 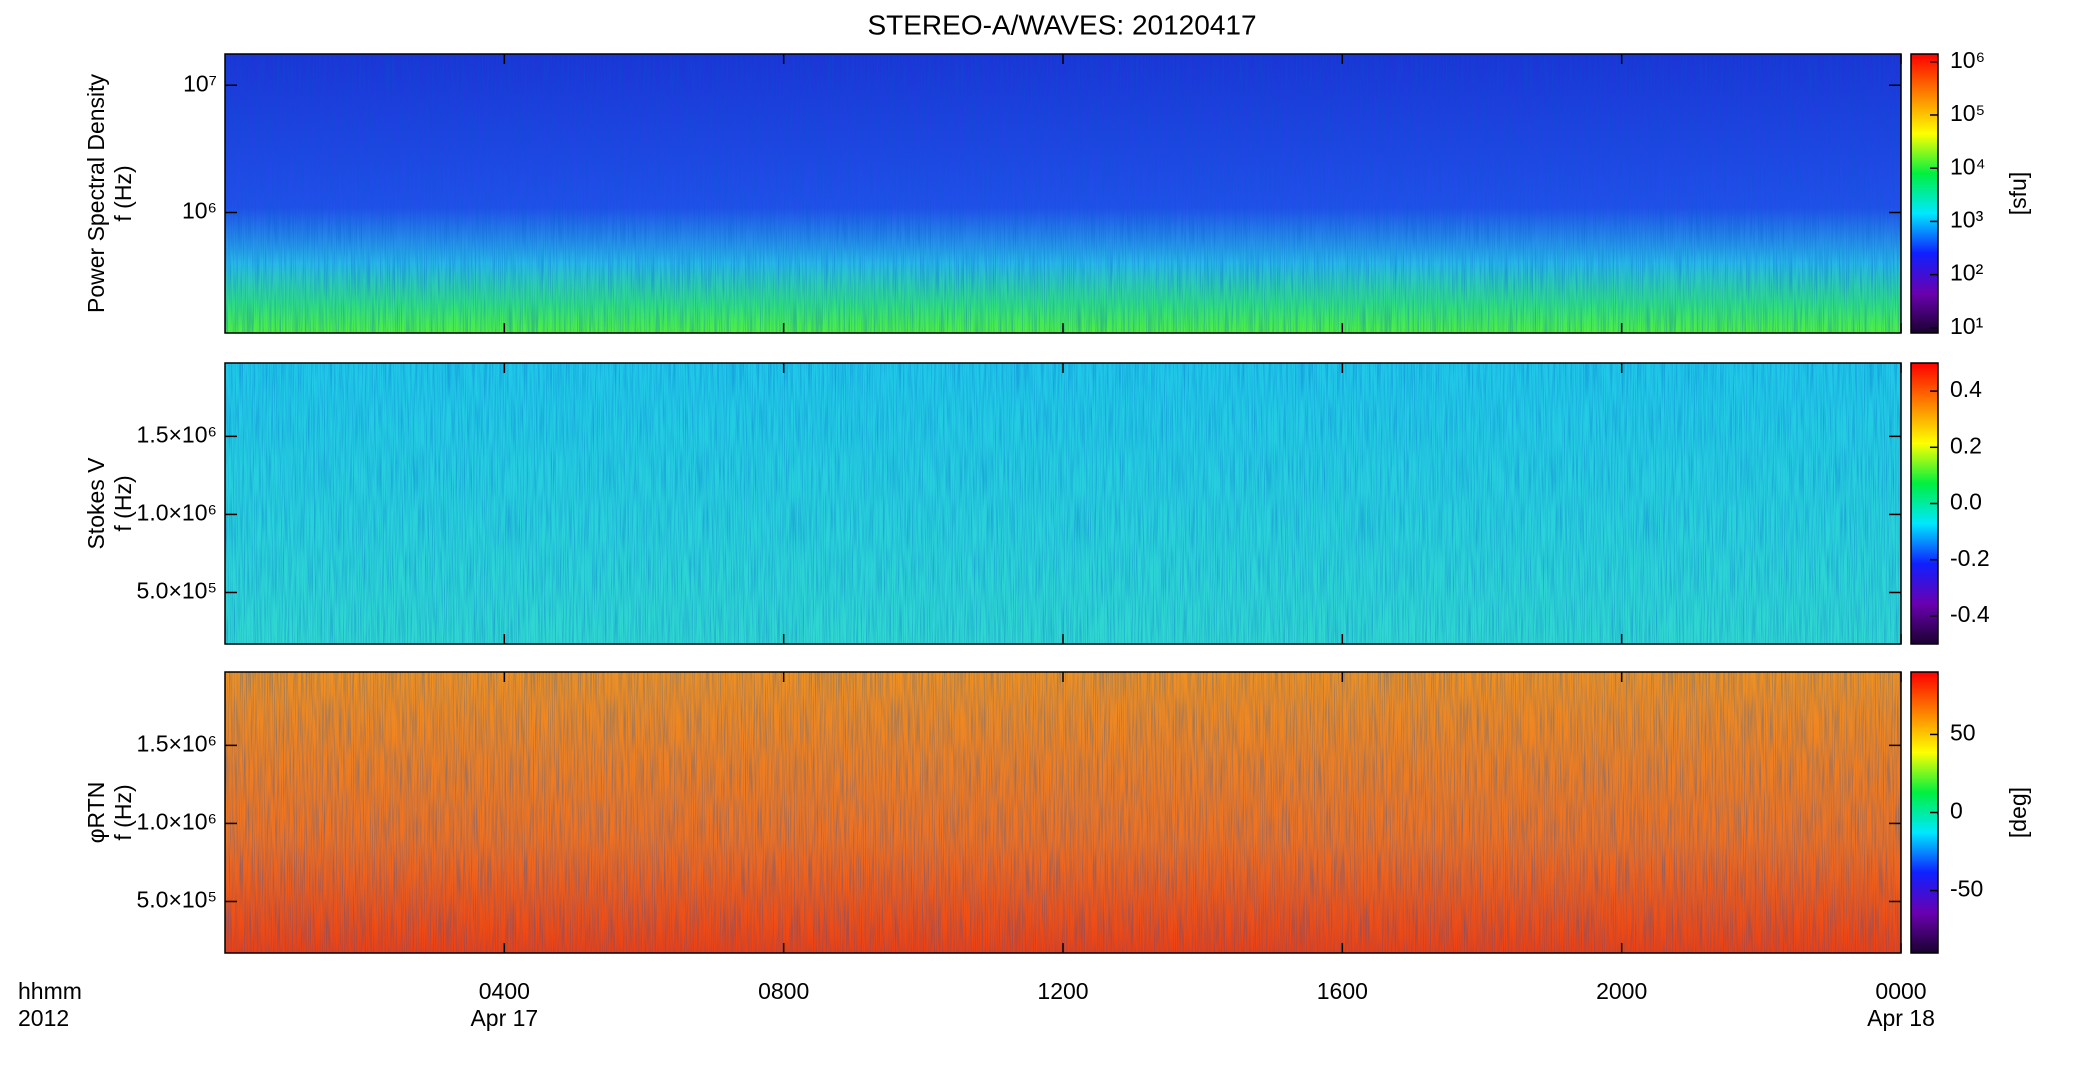 What do you see at coordinates (1966, 445) in the screenshot?
I see `colorbar-tick-label: 0.2` at bounding box center [1966, 445].